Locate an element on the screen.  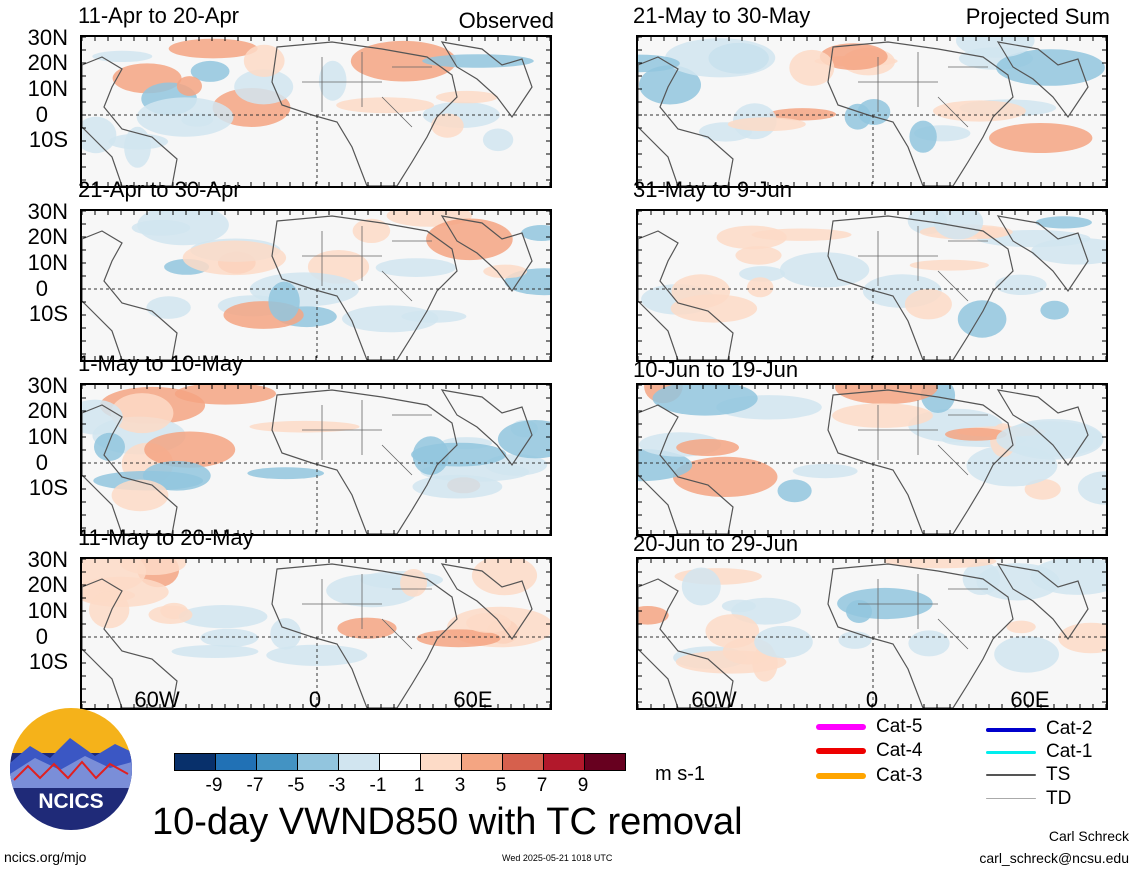
colorbar-tick-label: -1 is located at coordinates (378, 785).